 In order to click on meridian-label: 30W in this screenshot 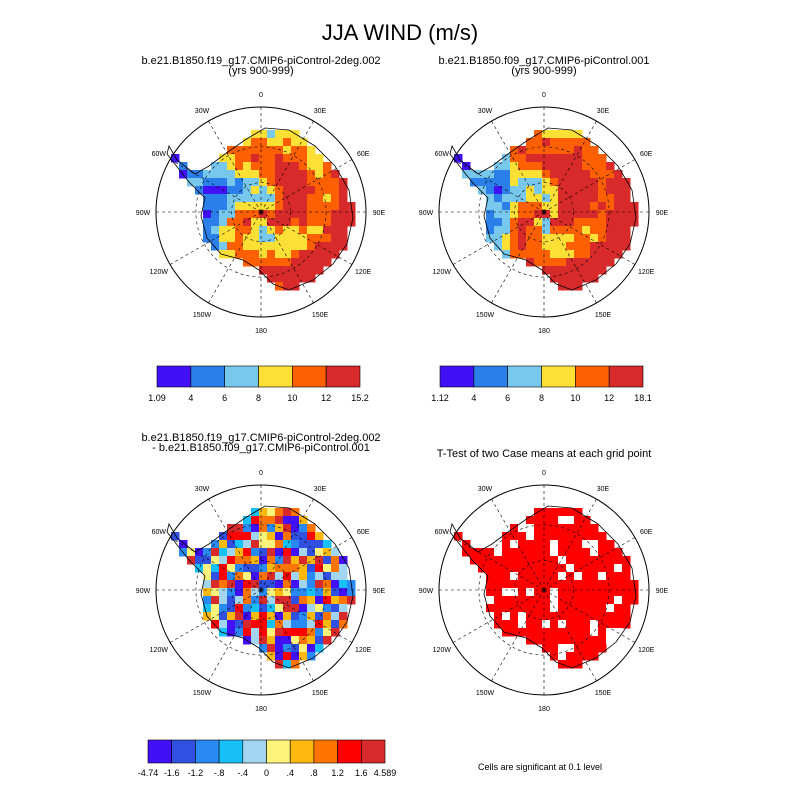, I will do `click(485, 489)`.